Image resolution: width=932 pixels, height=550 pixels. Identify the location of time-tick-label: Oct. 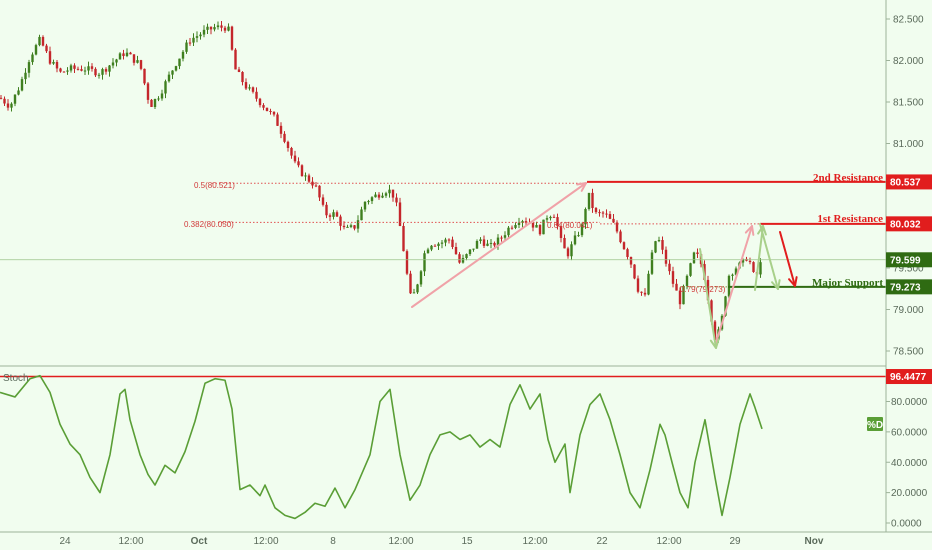
(199, 541).